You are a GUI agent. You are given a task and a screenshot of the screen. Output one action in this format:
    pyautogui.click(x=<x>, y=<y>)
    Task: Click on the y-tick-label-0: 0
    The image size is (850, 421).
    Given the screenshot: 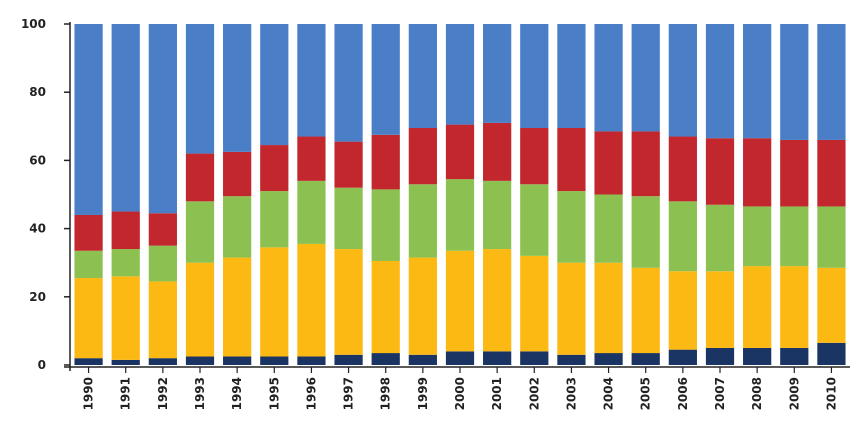 What is the action you would take?
    pyautogui.click(x=42, y=365)
    